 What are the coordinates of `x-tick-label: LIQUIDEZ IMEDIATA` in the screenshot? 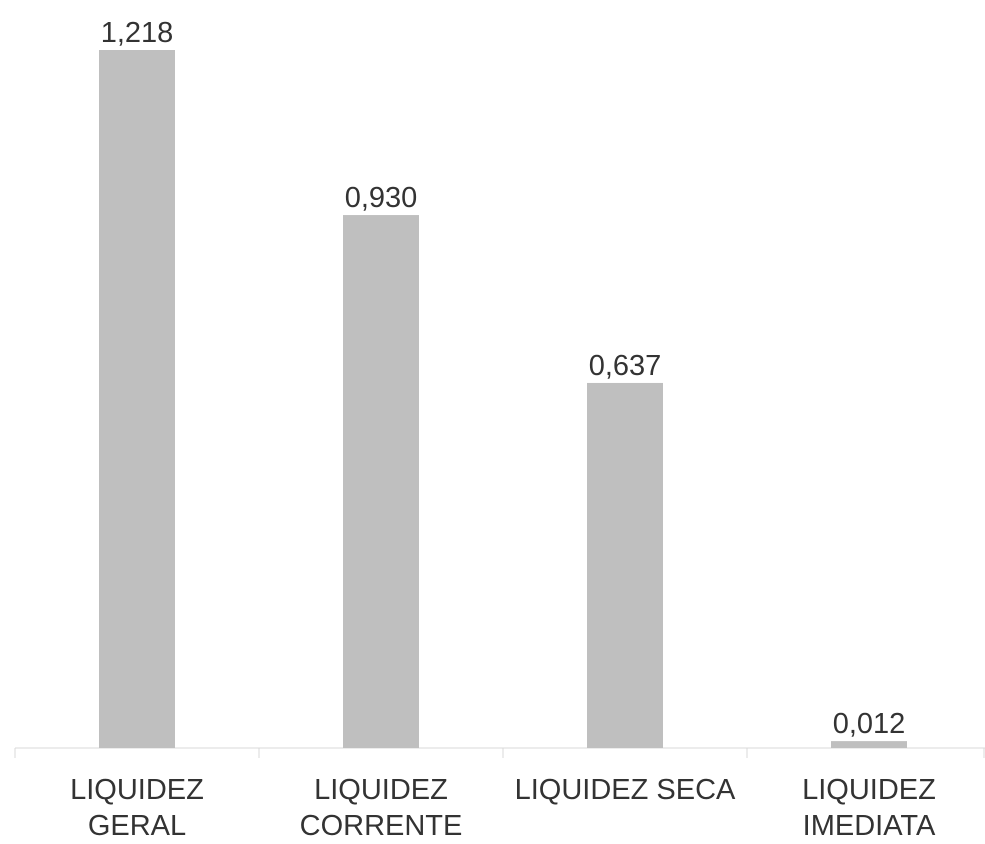 It's located at (869, 808).